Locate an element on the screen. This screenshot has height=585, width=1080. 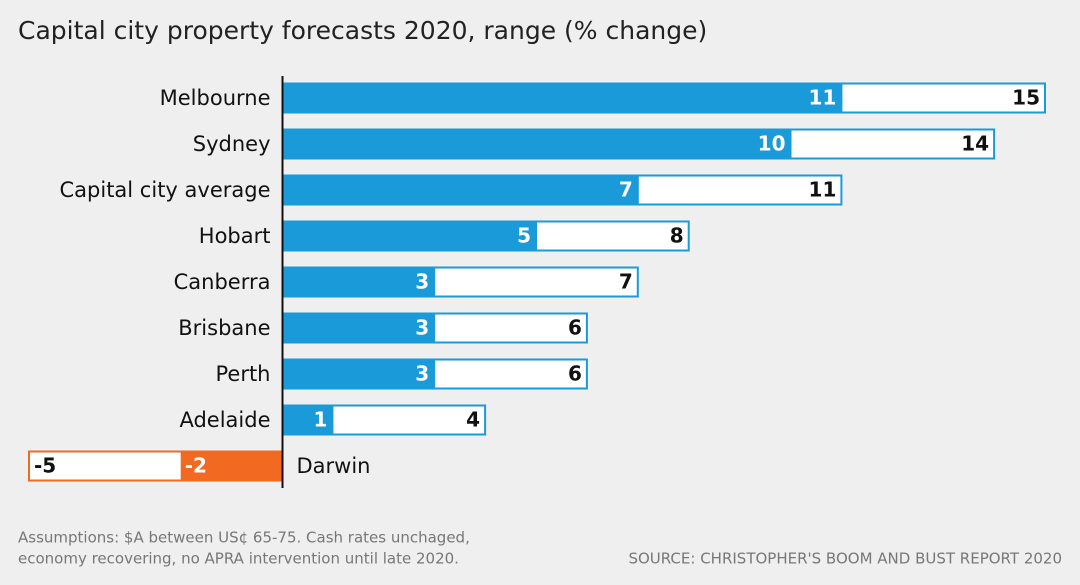
category-label: Perth is located at coordinates (242, 374).